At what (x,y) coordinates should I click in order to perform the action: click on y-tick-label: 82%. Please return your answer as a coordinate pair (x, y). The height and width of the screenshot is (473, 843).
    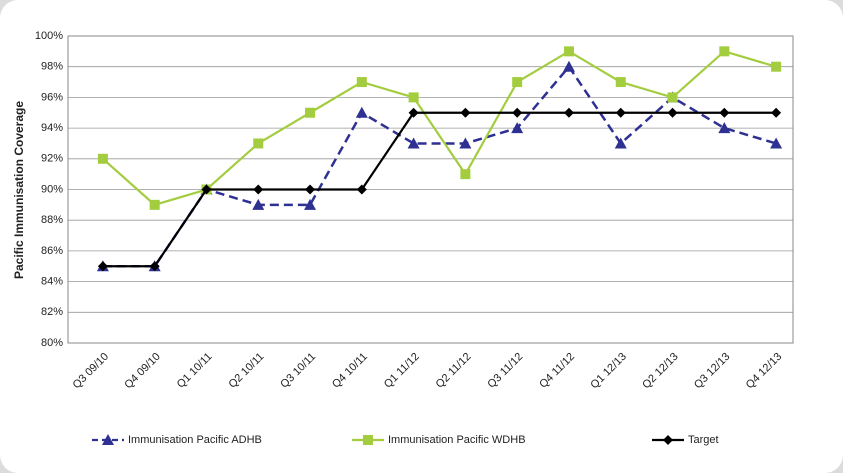
    Looking at the image, I should click on (52, 312).